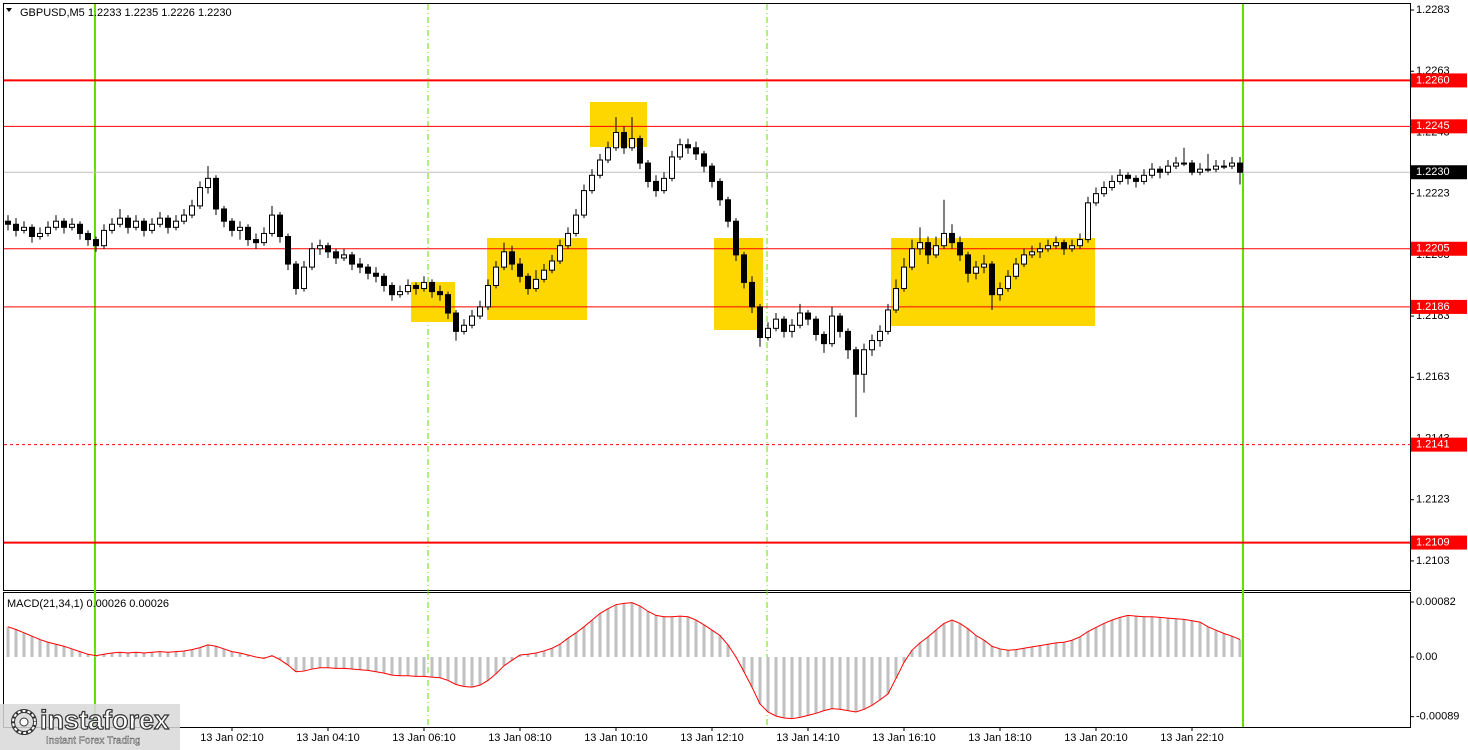  What do you see at coordinates (520, 738) in the screenshot?
I see `x-tick-label: 13 Jan 08:10` at bounding box center [520, 738].